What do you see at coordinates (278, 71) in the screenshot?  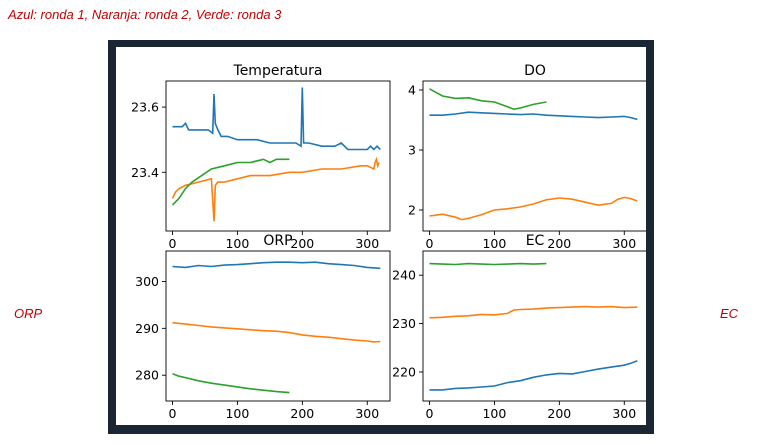 I see `subplot-title: Temperatura` at bounding box center [278, 71].